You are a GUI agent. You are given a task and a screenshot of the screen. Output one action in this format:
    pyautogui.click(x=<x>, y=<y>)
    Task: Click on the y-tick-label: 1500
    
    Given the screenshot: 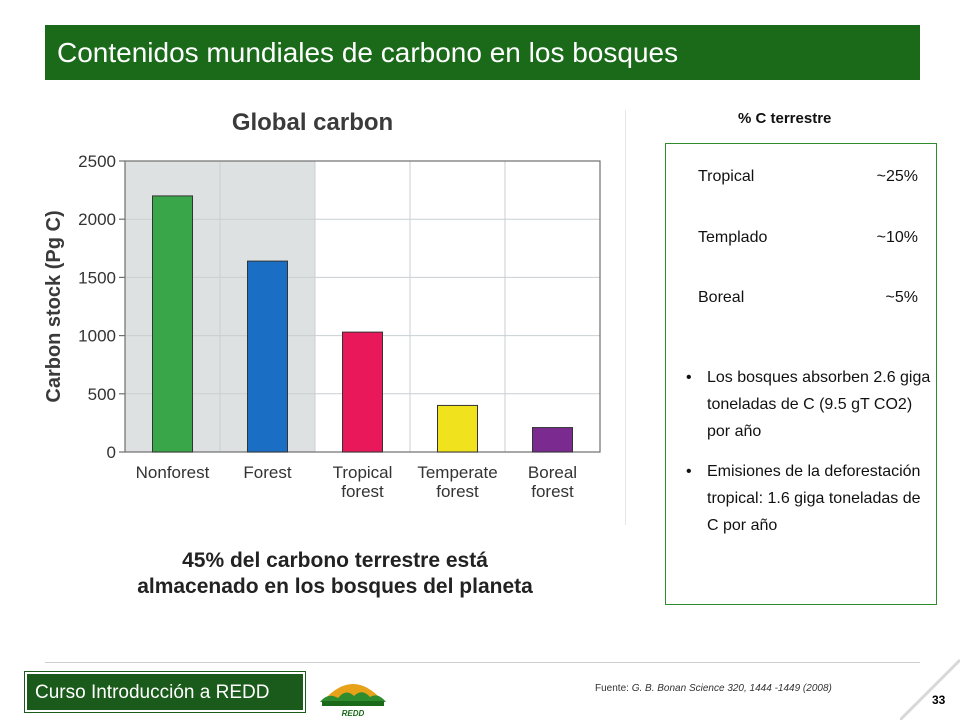 What is the action you would take?
    pyautogui.click(x=97, y=277)
    